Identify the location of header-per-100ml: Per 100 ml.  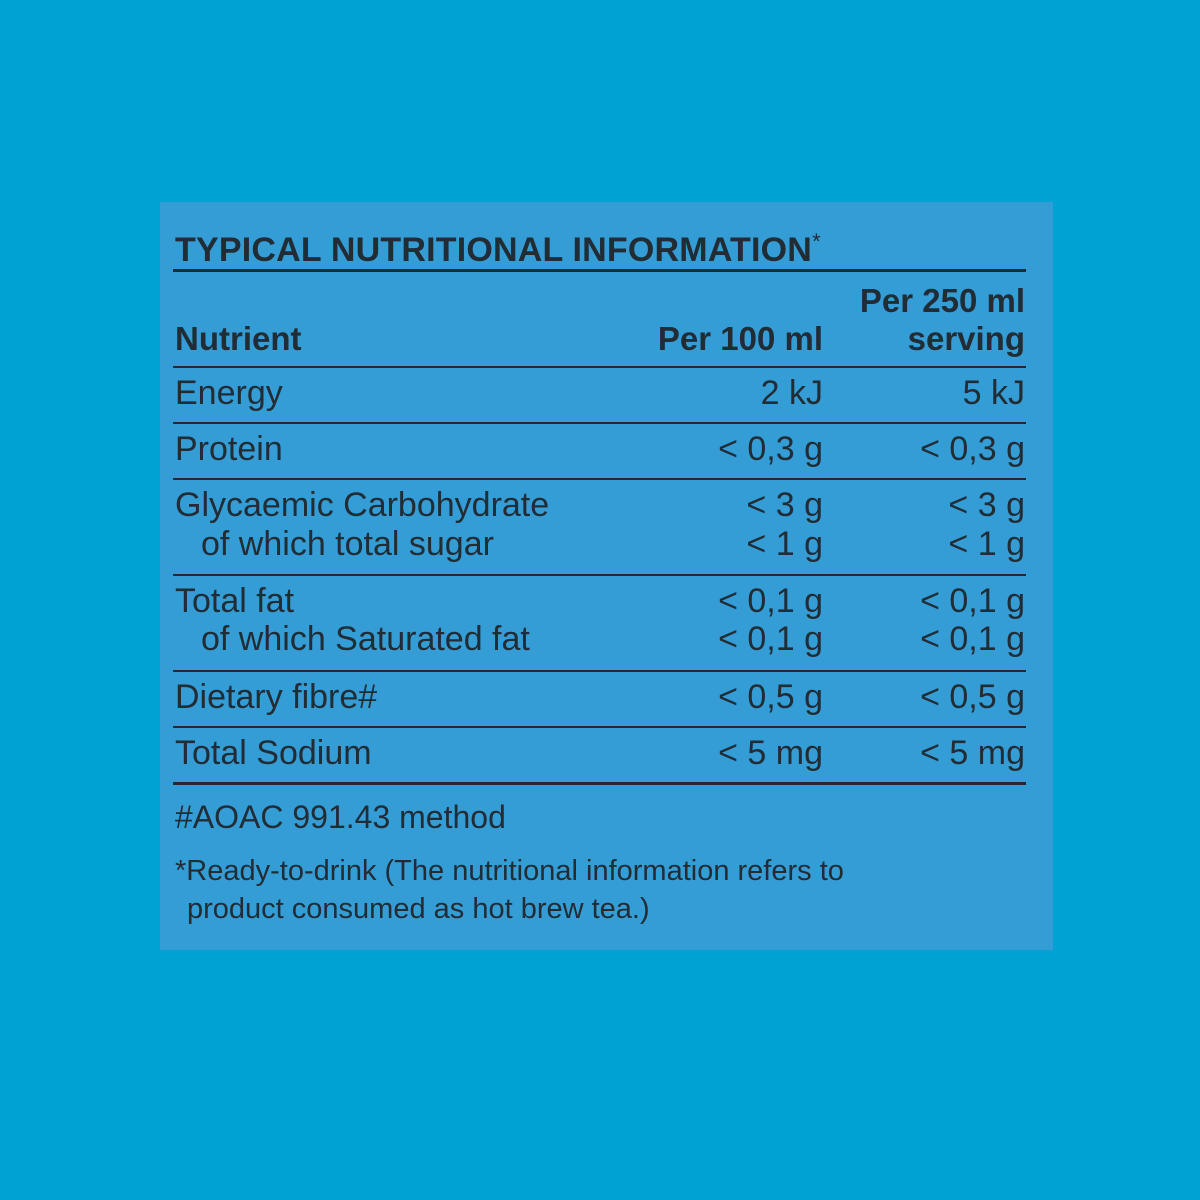
(740, 338).